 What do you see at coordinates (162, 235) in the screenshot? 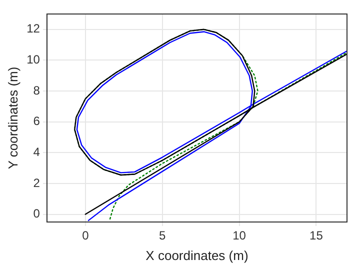
I see `x-tick-label: 5` at bounding box center [162, 235].